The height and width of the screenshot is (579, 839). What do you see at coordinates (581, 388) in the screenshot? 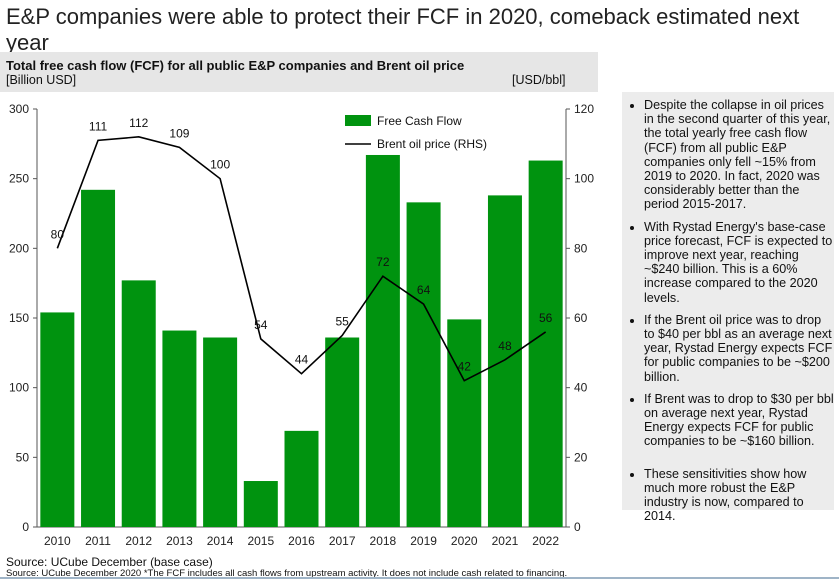
I see `right-tick-label: 40` at bounding box center [581, 388].